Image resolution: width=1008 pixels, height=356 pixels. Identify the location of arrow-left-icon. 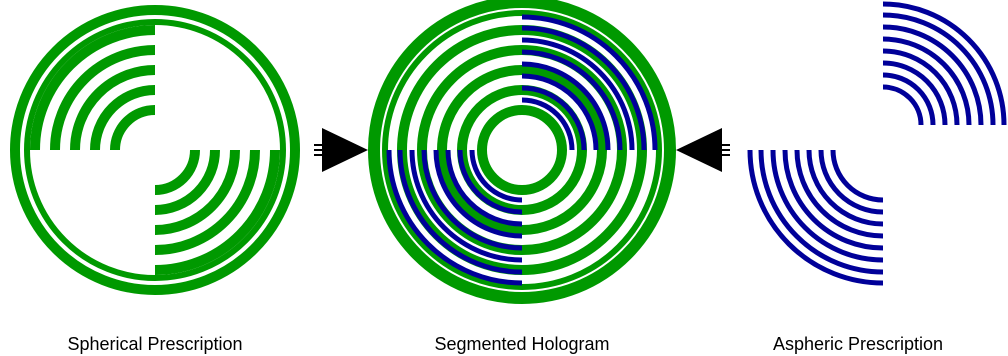
(703, 150).